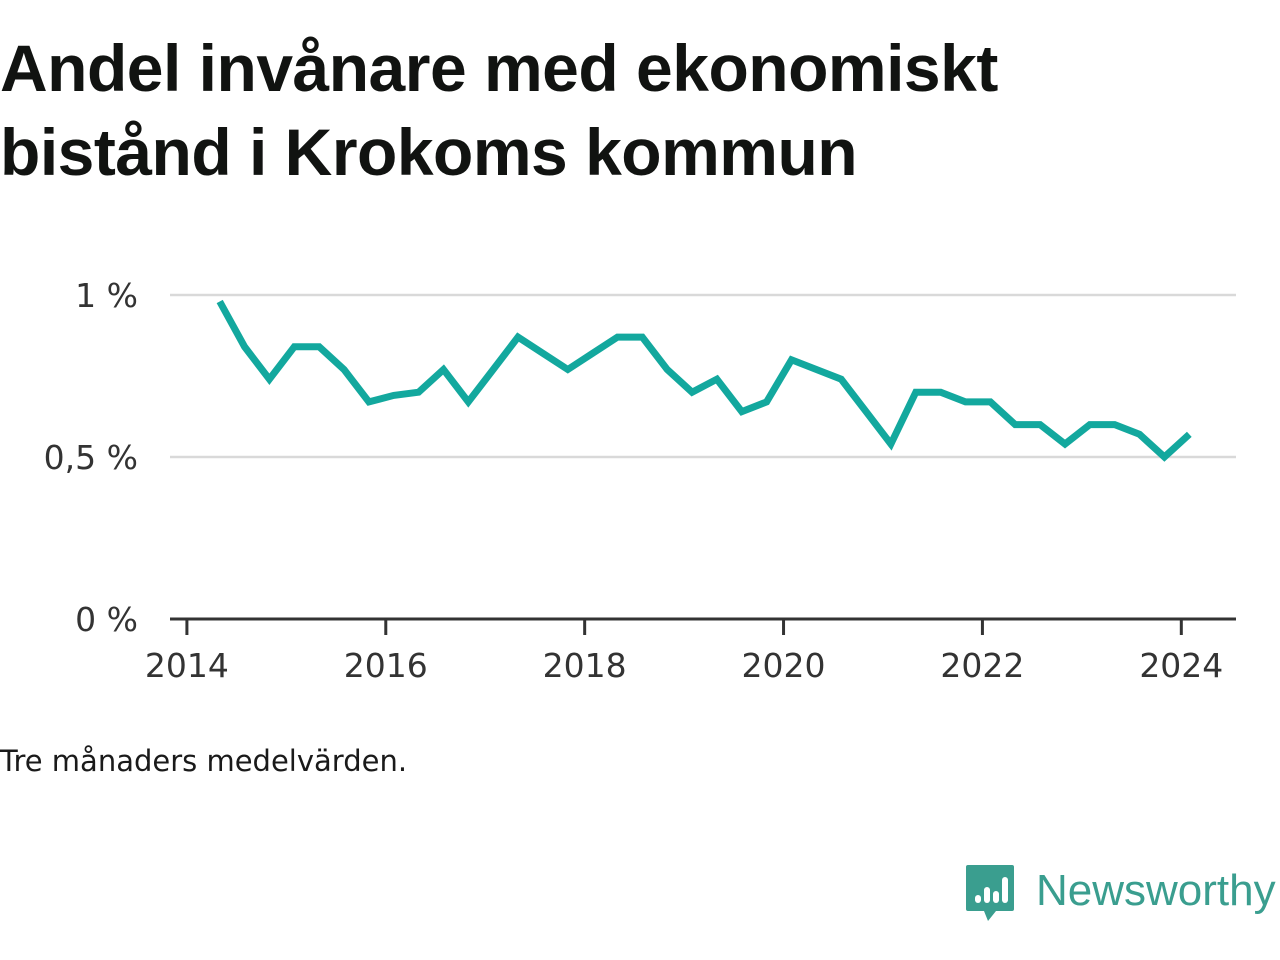 The image size is (1280, 960). Describe the element at coordinates (585, 665) in the screenshot. I see `x-tick-label: 2018` at that location.